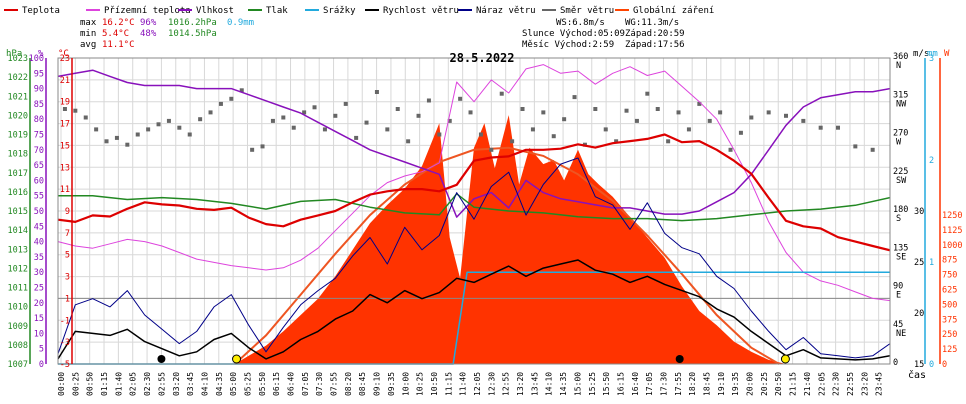 The image size is (966, 404). I want to click on x-tick-label: 12:05, so click(477, 384).